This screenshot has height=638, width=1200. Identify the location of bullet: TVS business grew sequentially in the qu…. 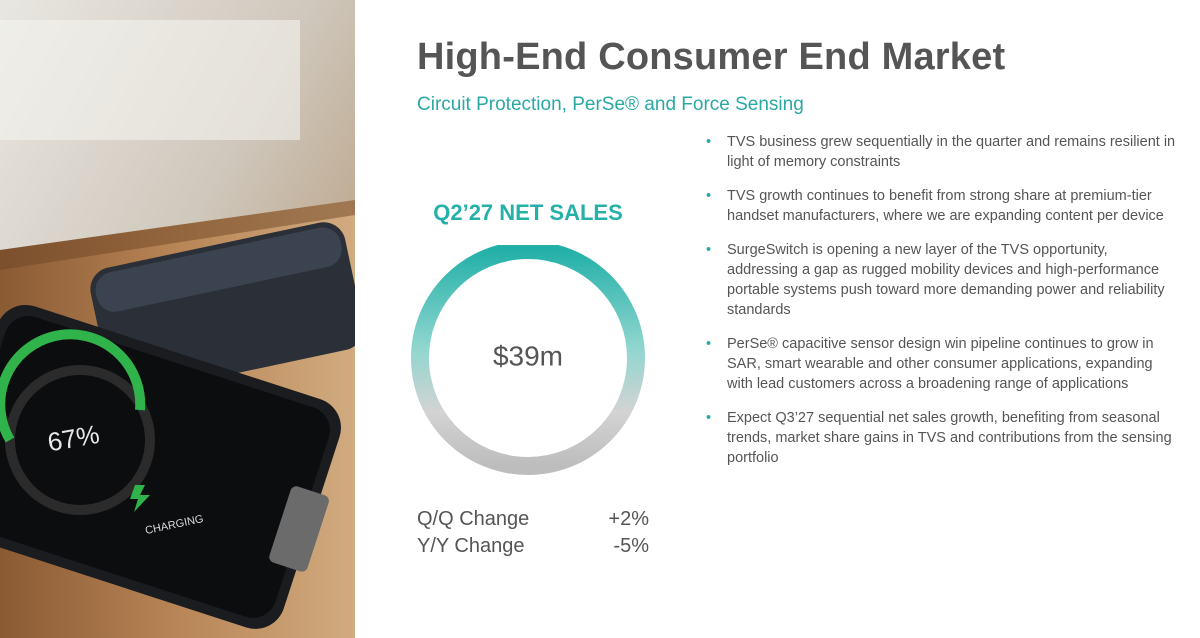
(941, 152).